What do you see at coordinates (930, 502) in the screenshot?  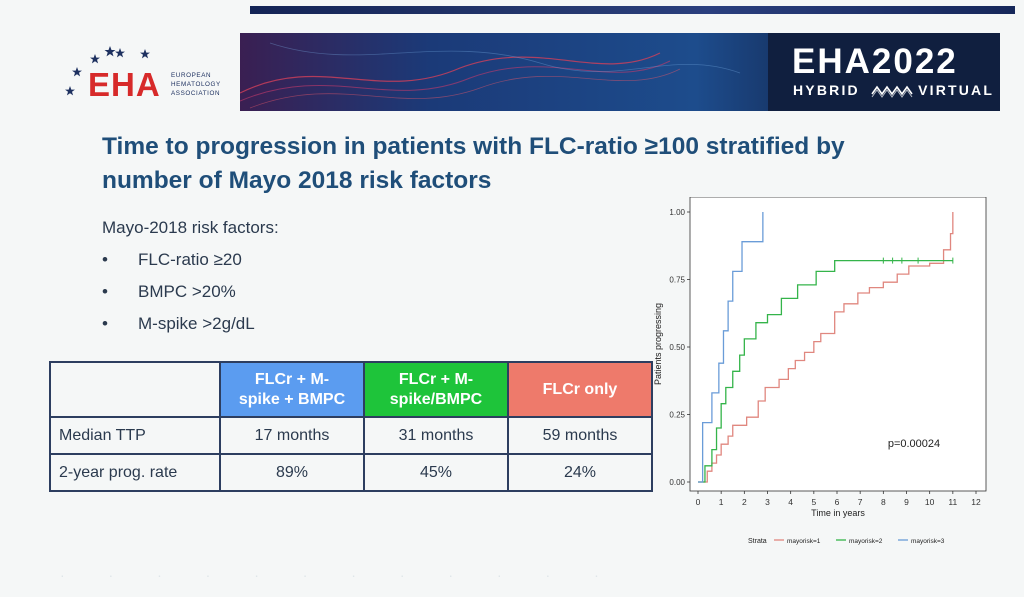 I see `x-tick-label: 10` at bounding box center [930, 502].